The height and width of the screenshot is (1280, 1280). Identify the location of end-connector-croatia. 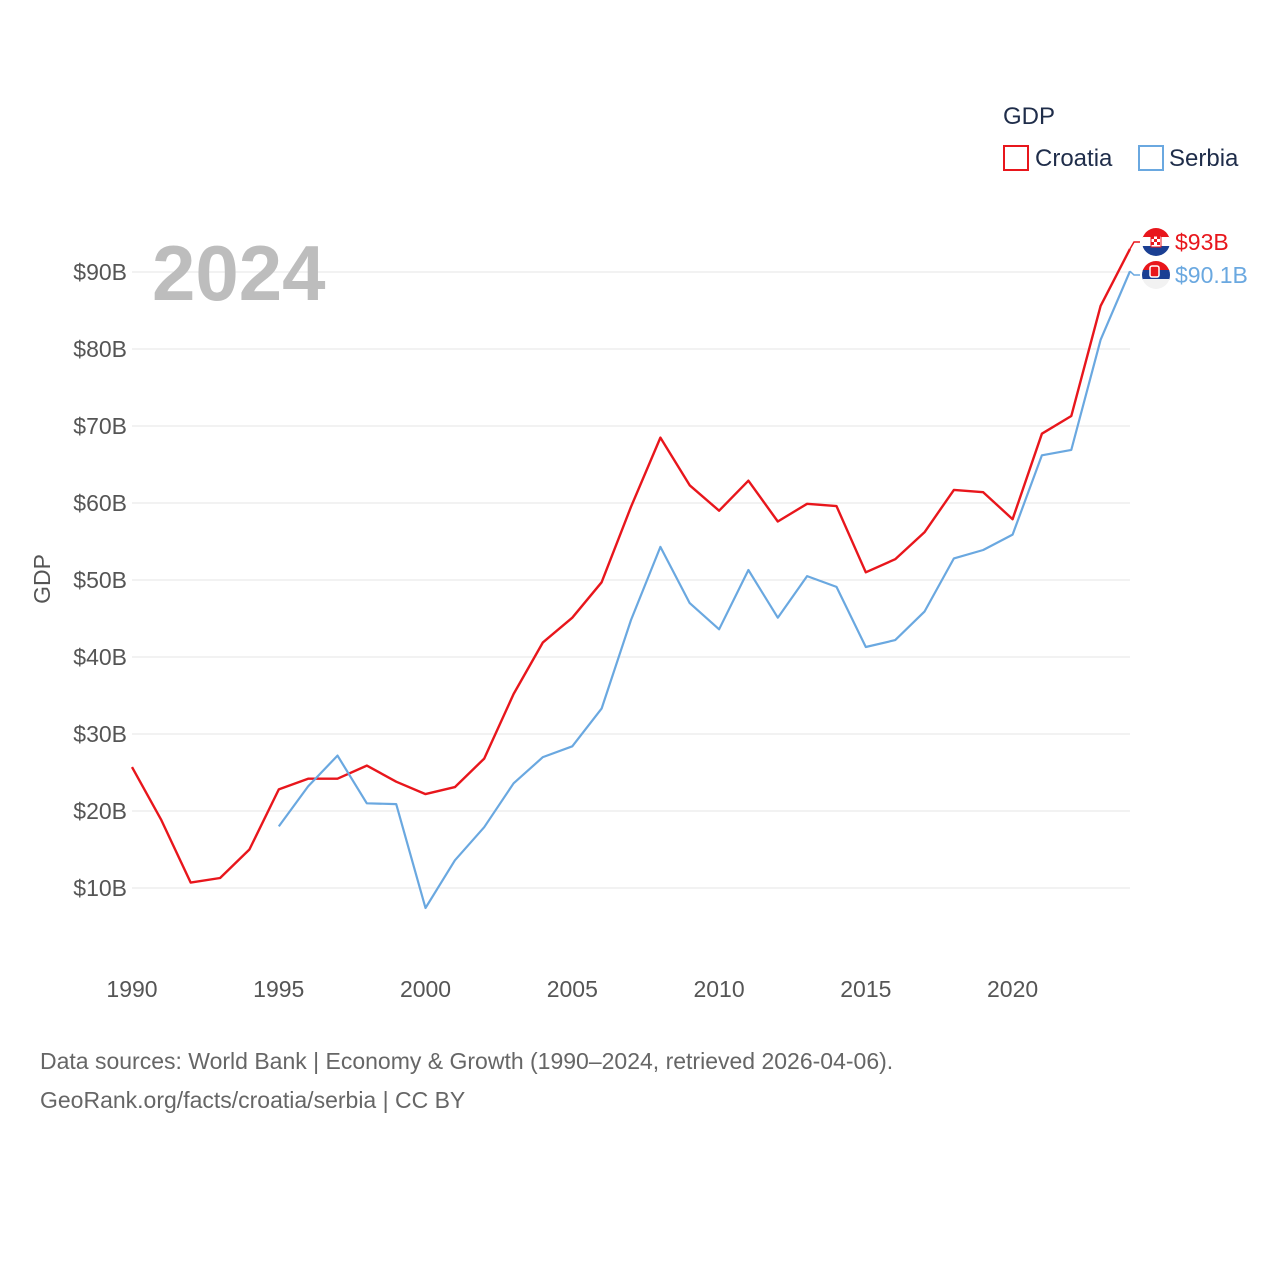
(1134, 245).